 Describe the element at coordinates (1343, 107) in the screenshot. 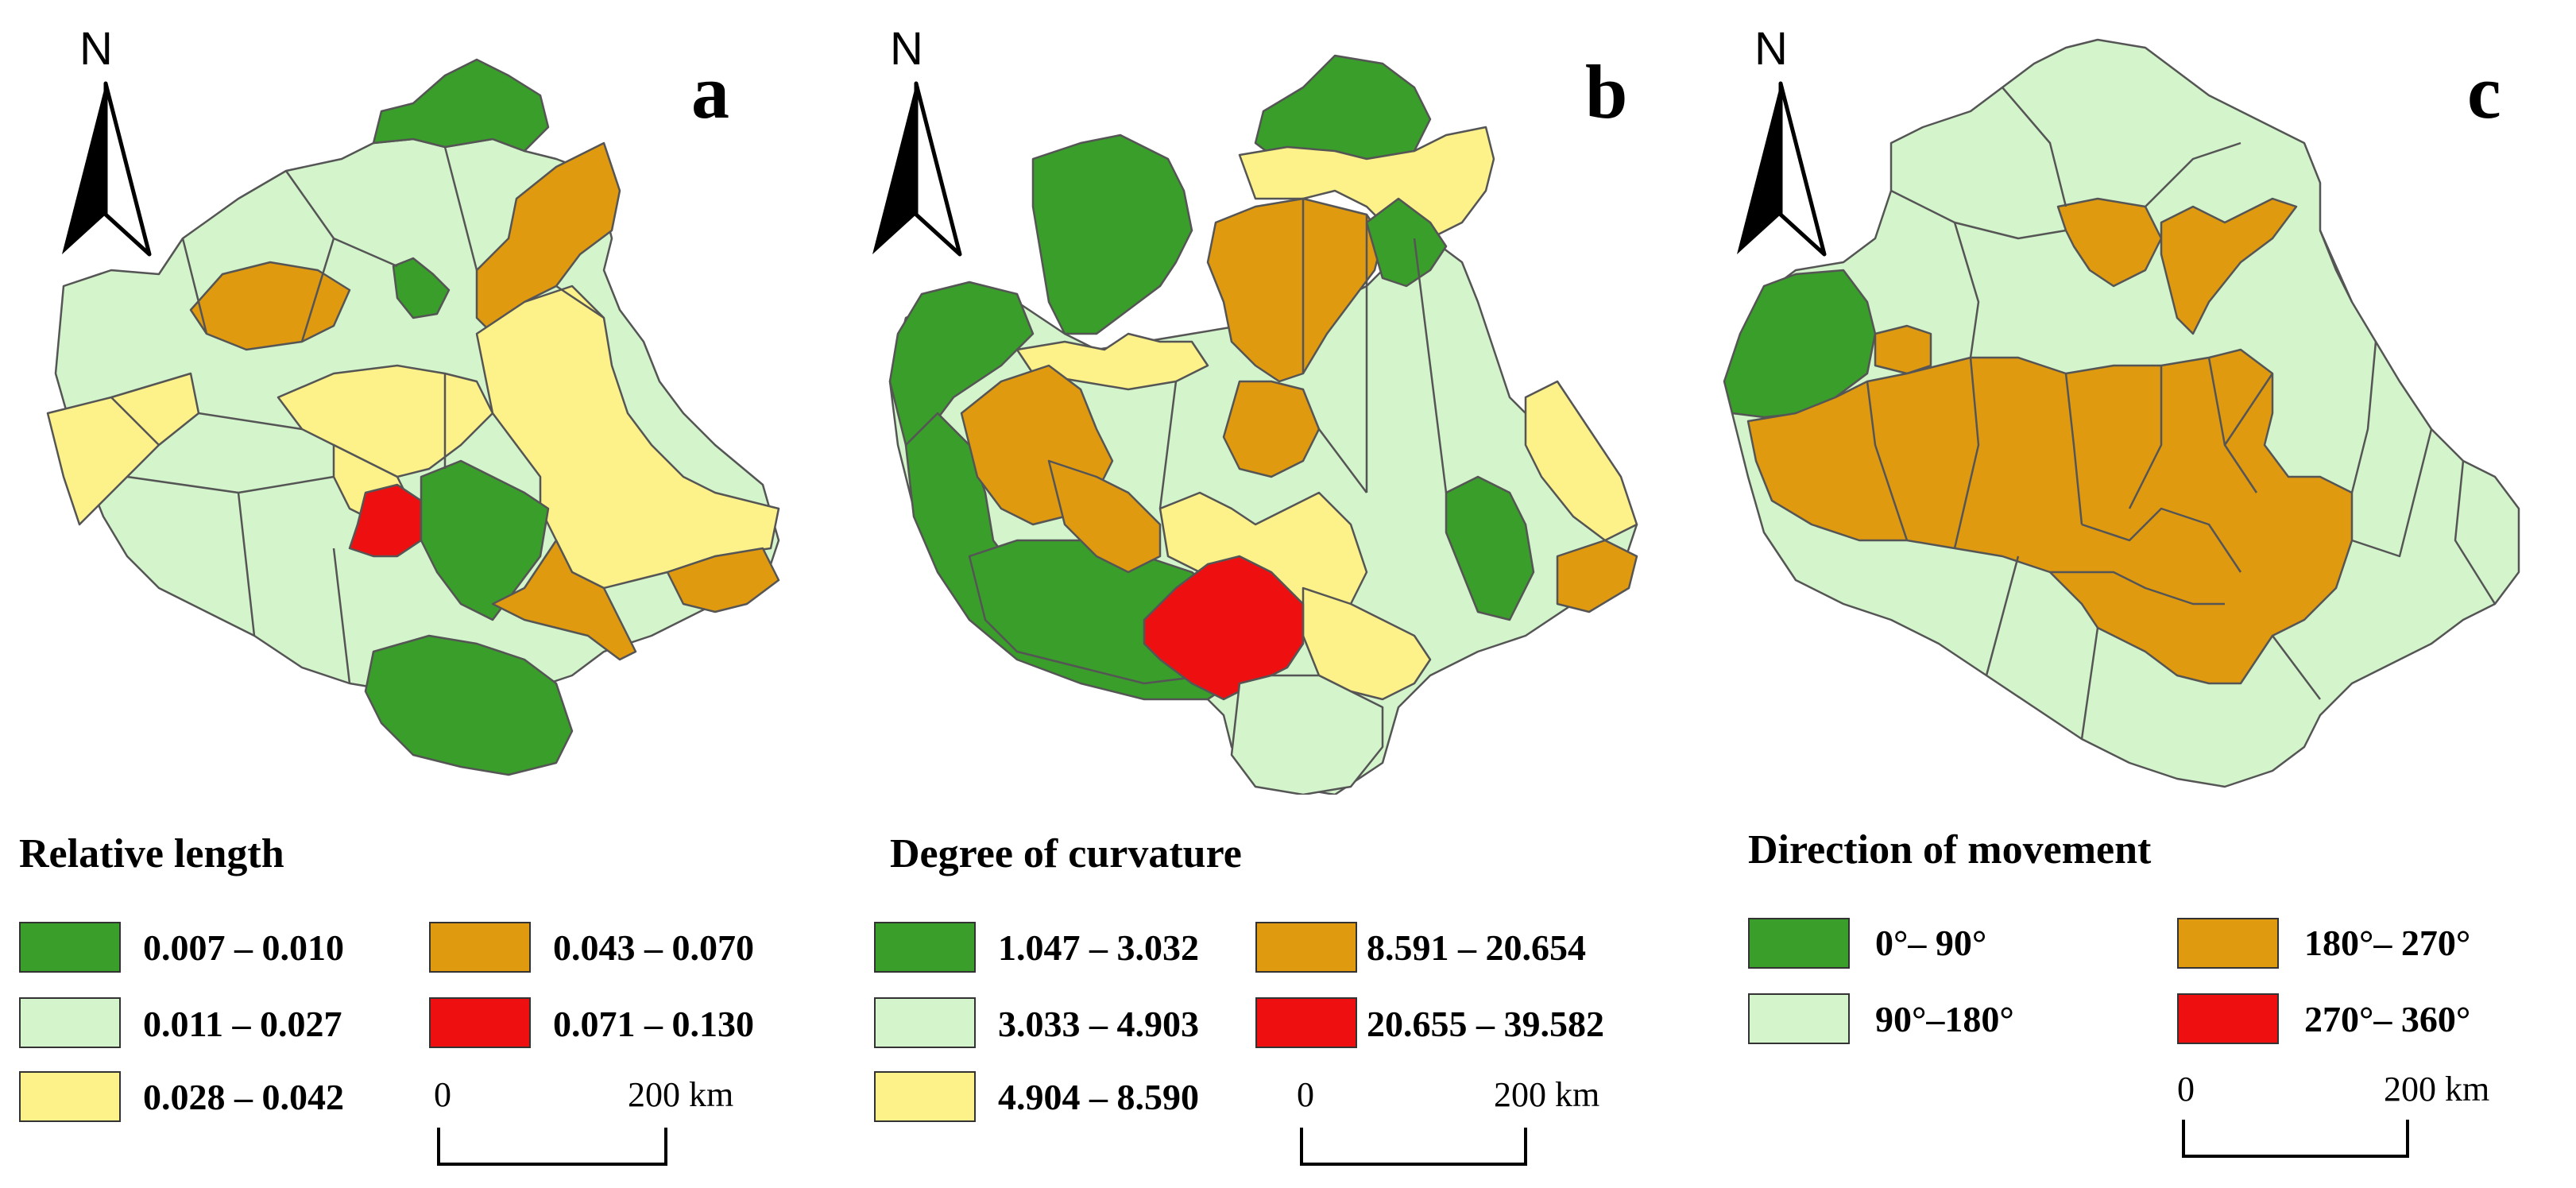

I see `region-top-green-b` at that location.